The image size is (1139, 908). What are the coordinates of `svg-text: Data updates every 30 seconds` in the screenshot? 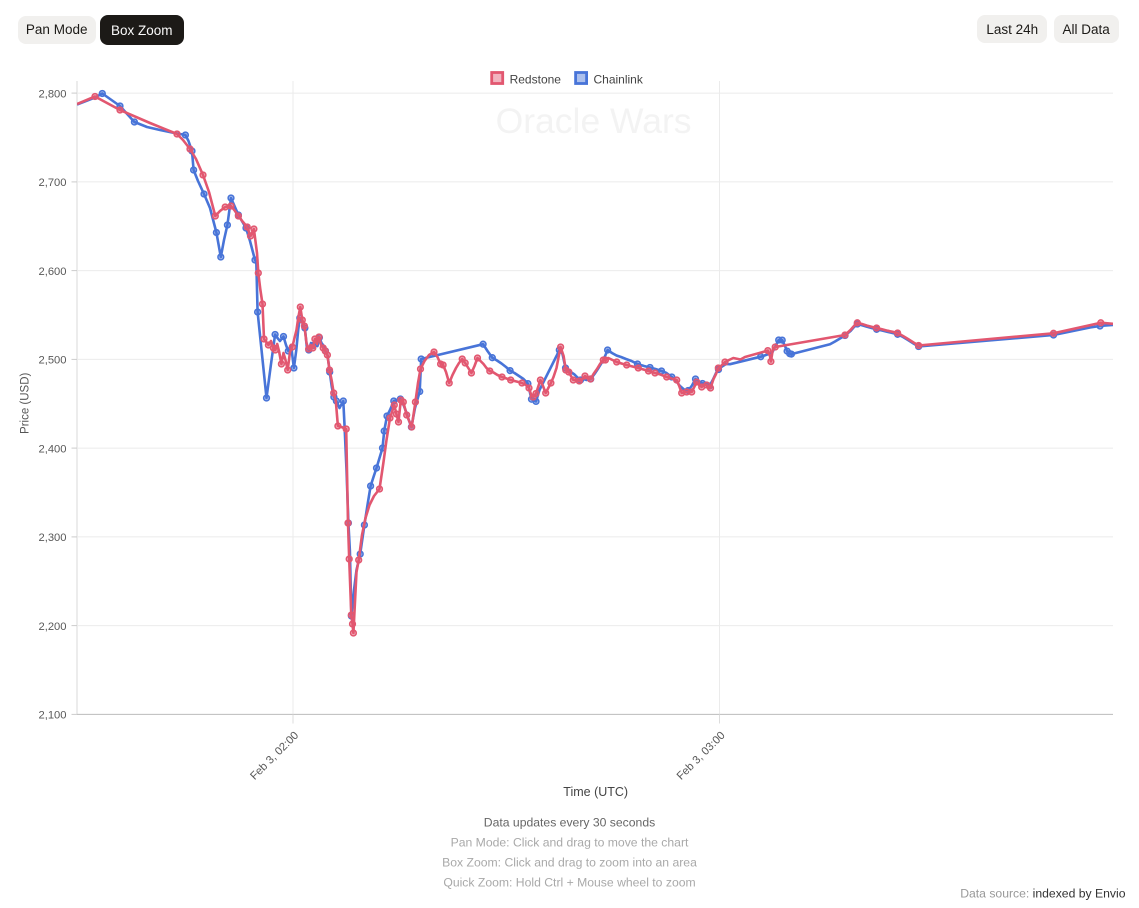 It's located at (569, 823).